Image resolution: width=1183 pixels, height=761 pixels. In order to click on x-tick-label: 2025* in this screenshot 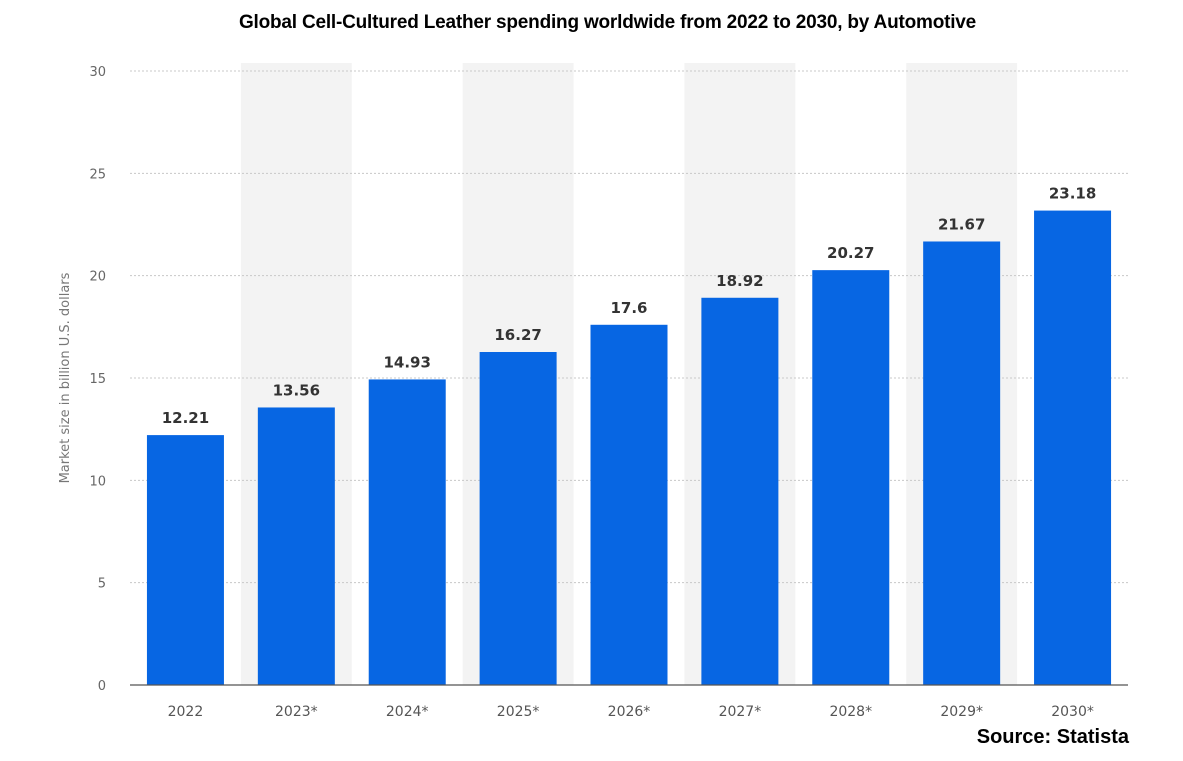, I will do `click(518, 712)`.